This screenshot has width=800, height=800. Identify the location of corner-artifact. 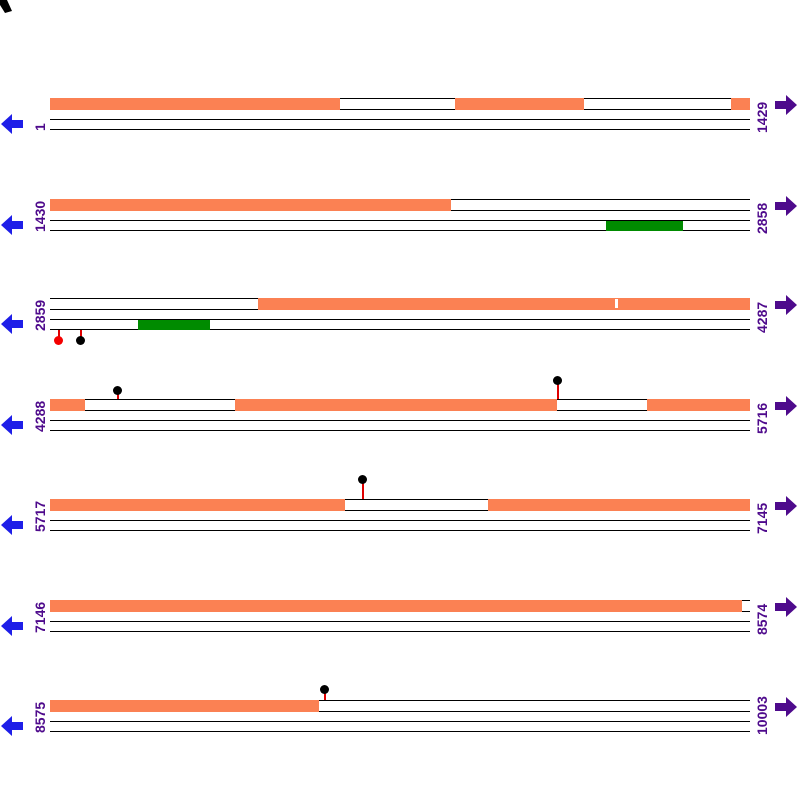
(6, 6).